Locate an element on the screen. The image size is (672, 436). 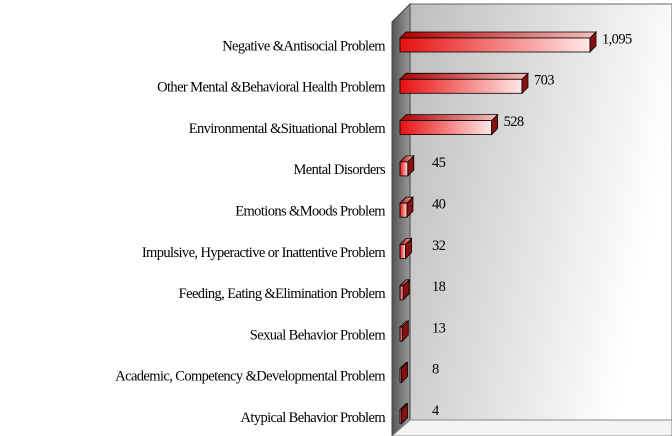
value-label: 703 is located at coordinates (544, 81).